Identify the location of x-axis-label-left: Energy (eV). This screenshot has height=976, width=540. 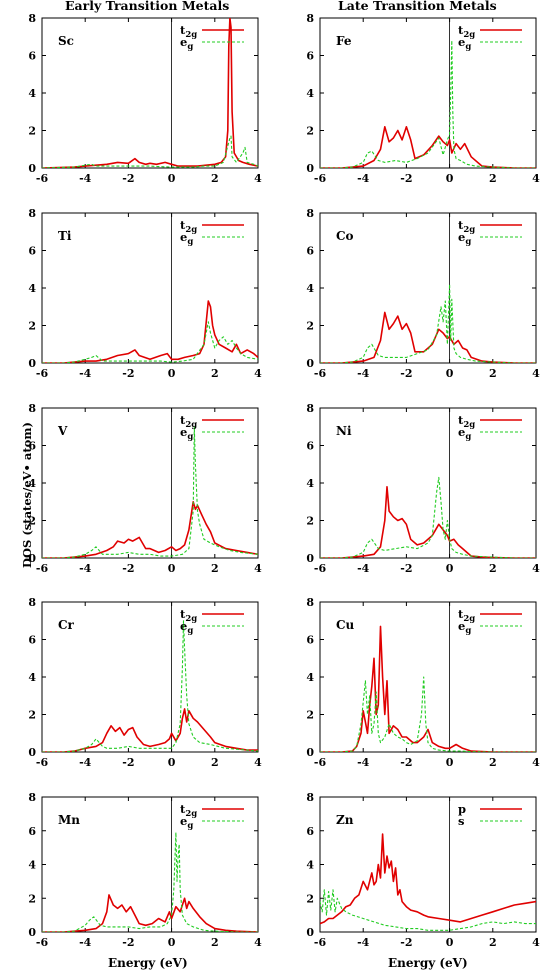
(148, 963).